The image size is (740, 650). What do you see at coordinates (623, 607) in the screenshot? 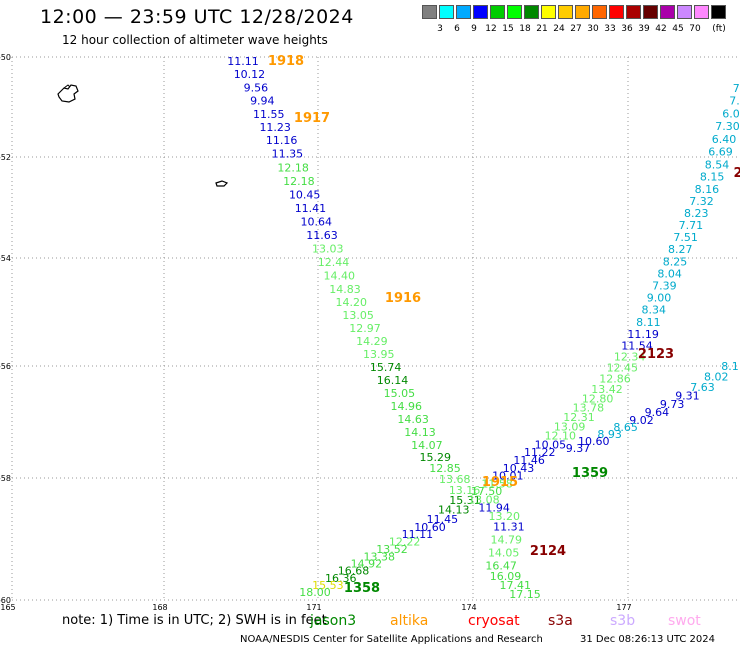
I see `lon-label: 177` at bounding box center [623, 607].